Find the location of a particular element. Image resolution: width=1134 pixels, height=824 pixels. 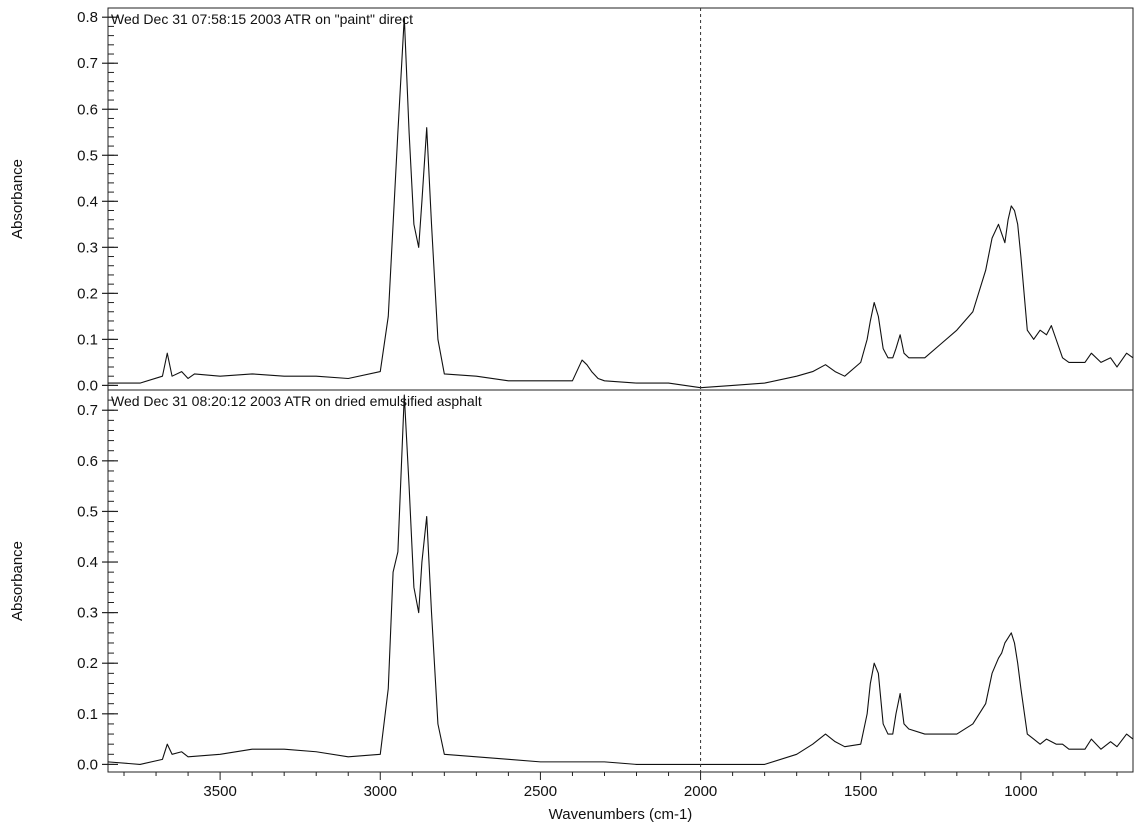

y-tick-label: 0.8 is located at coordinates (87, 17).